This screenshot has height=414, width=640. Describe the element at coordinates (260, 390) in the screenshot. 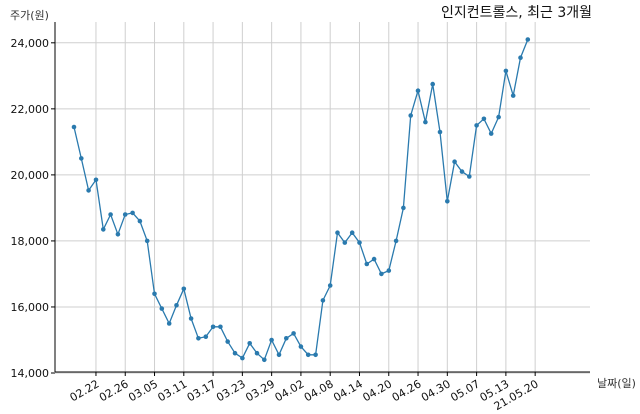

I see `x-tick-label: 03.29` at that location.